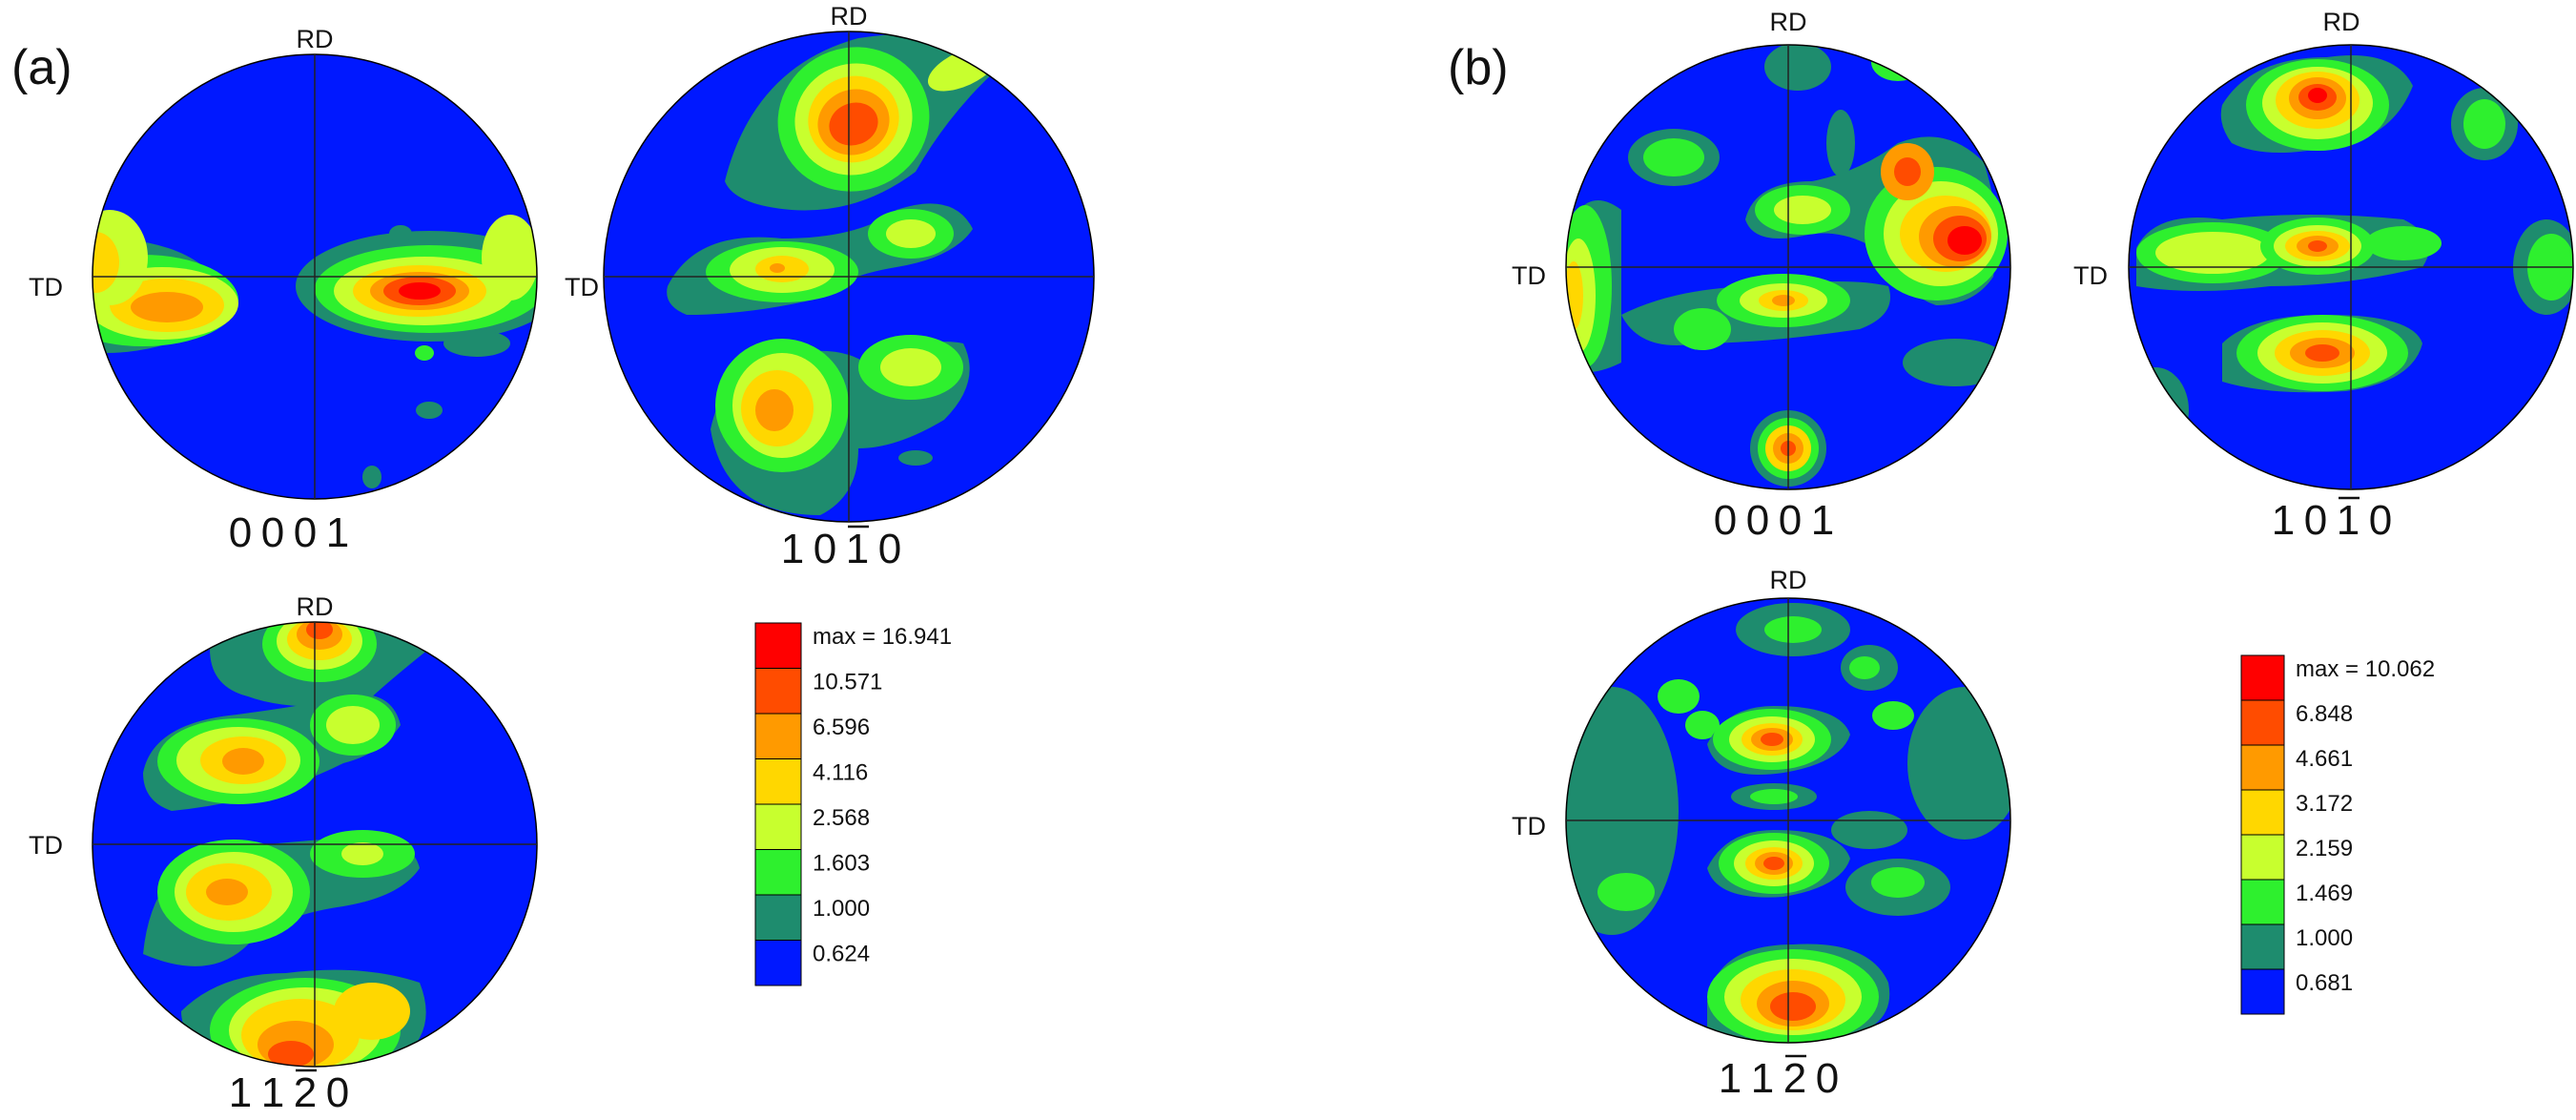 This screenshot has height=1120, width=2576. What do you see at coordinates (2333, 520) in the screenshot?
I see `plane-label-b-10-10: 1 0 1 0` at bounding box center [2333, 520].